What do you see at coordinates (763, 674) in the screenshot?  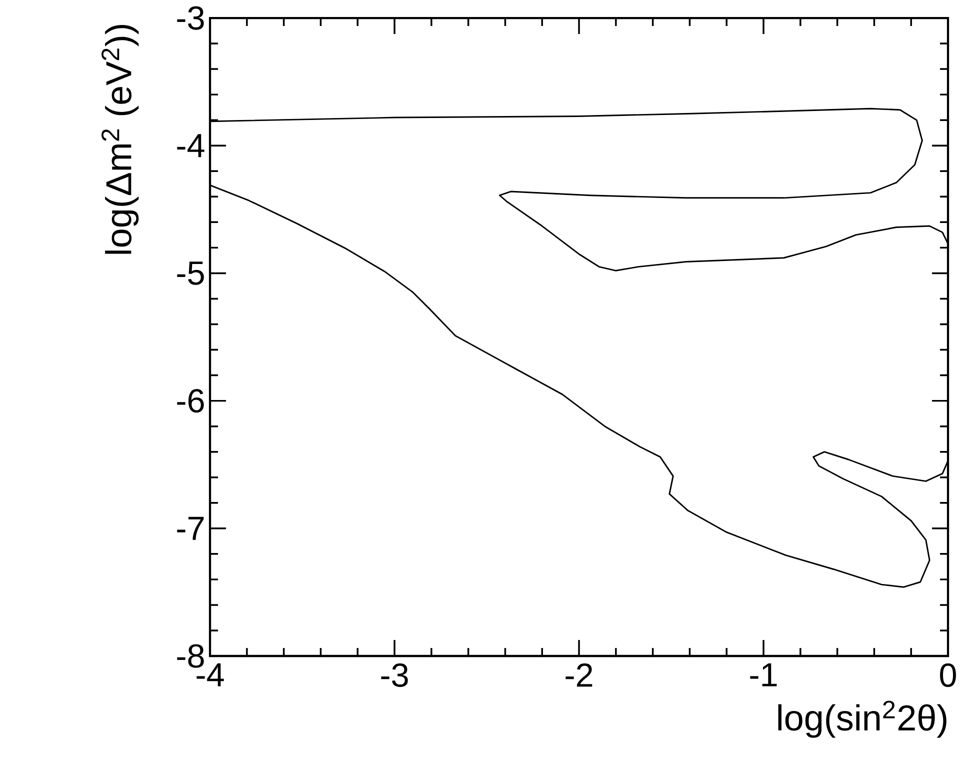 I see `x-tick-label: -1` at bounding box center [763, 674].